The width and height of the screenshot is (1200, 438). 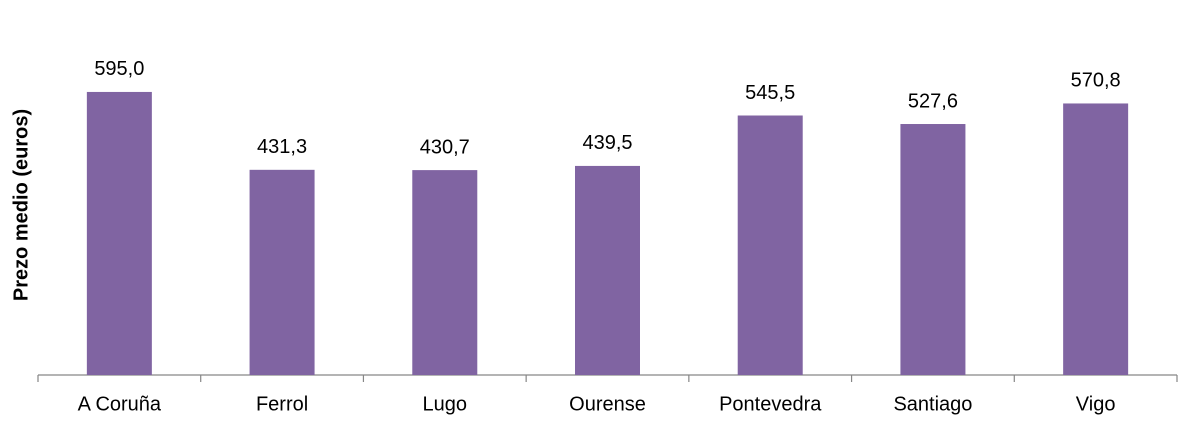 What do you see at coordinates (1096, 404) in the screenshot?
I see `x-tick-label: Vigo` at bounding box center [1096, 404].